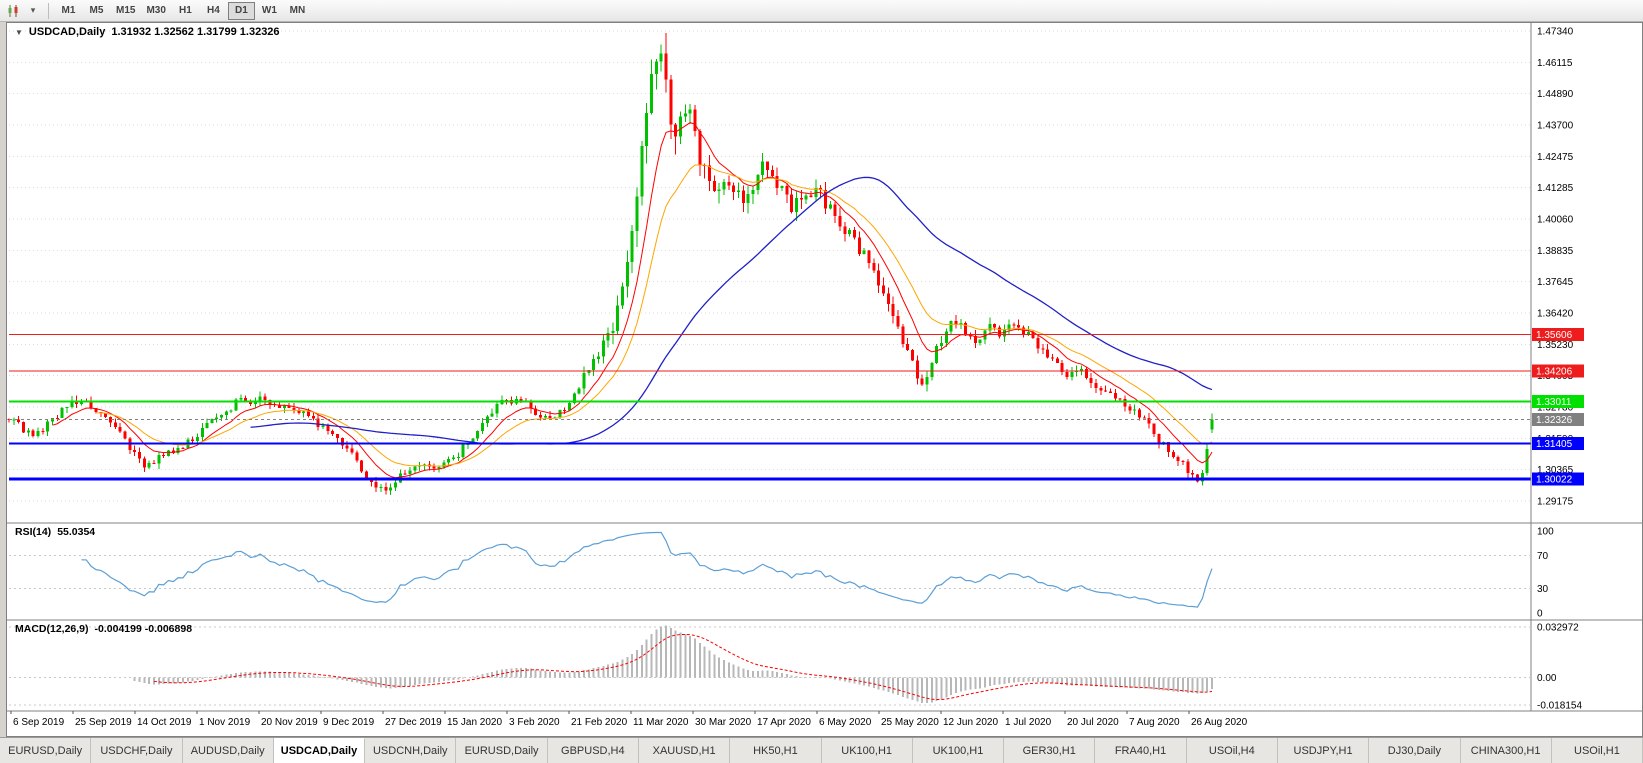 Image resolution: width=1643 pixels, height=763 pixels. What do you see at coordinates (1506, 750) in the screenshot?
I see `chart-tab-CHINA300-H1: CHINA300,H1` at bounding box center [1506, 750].